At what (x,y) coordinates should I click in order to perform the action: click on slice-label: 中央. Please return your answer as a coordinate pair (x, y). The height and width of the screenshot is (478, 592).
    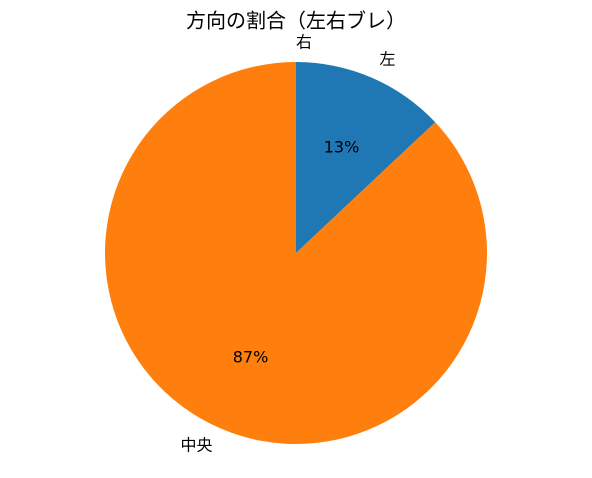
    Looking at the image, I should click on (197, 444).